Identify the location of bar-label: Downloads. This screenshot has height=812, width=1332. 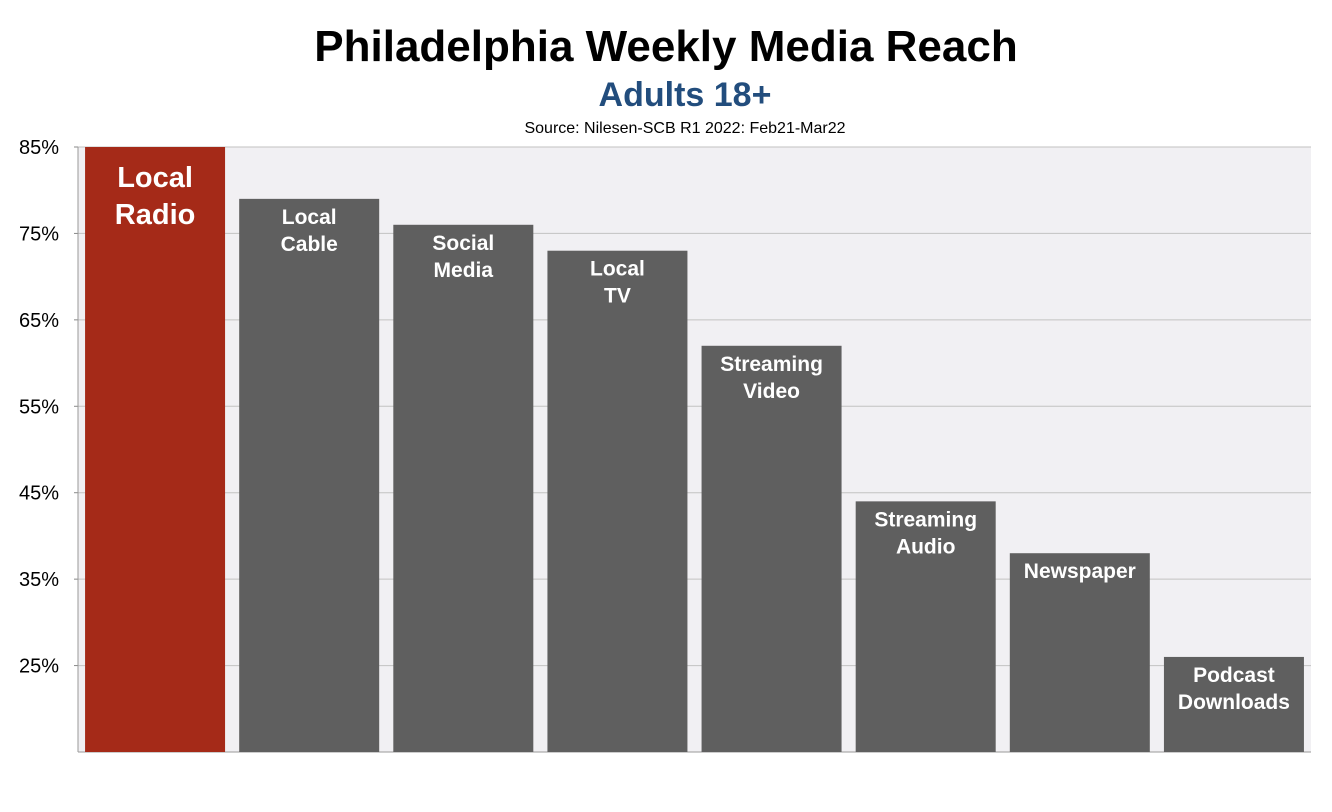
(1234, 702).